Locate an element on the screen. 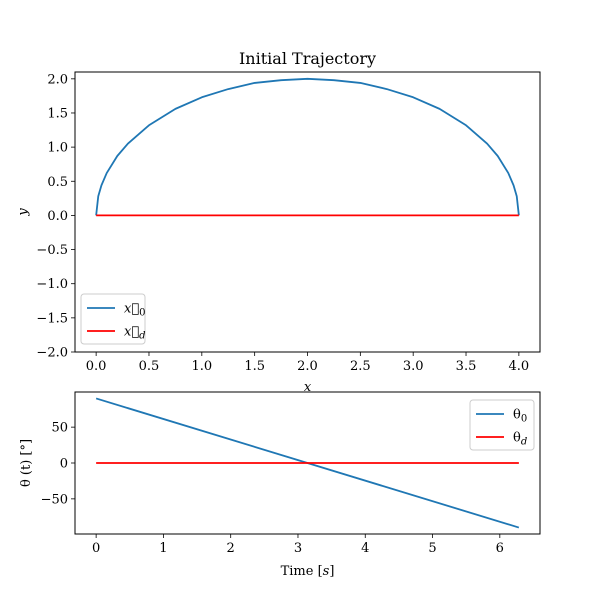 The width and height of the screenshot is (600, 600). trajectory-y-tick-label: 0.0 is located at coordinates (57, 216).